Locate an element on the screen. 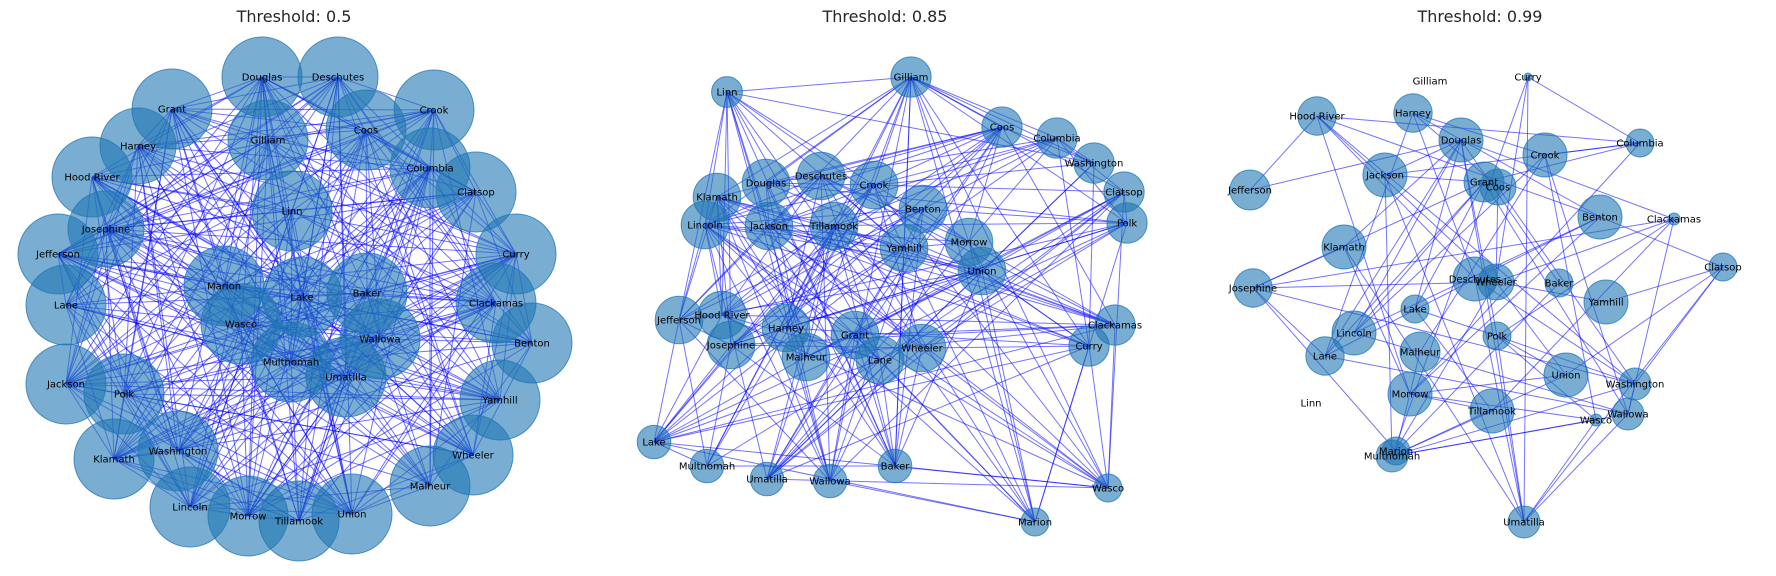 Image resolution: width=1776 pixels, height=576 pixels. node-label: Jackson is located at coordinates (65, 385).